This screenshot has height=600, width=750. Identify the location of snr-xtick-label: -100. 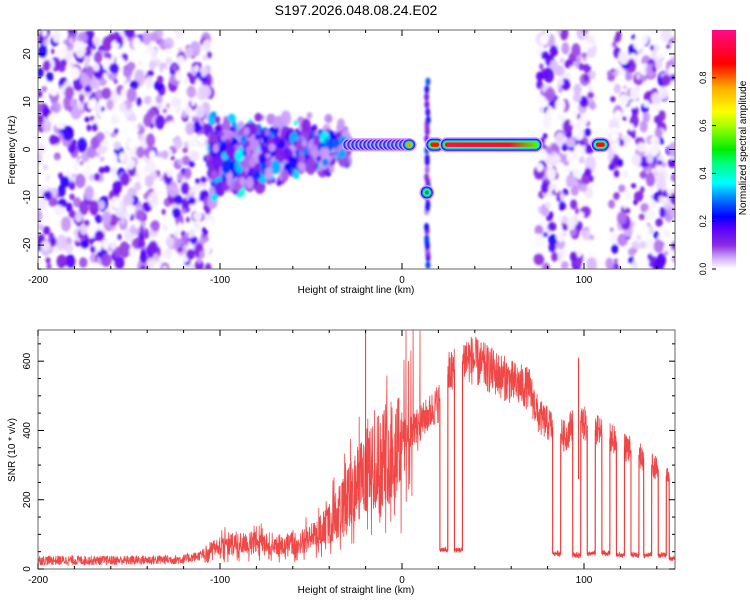
(220, 580).